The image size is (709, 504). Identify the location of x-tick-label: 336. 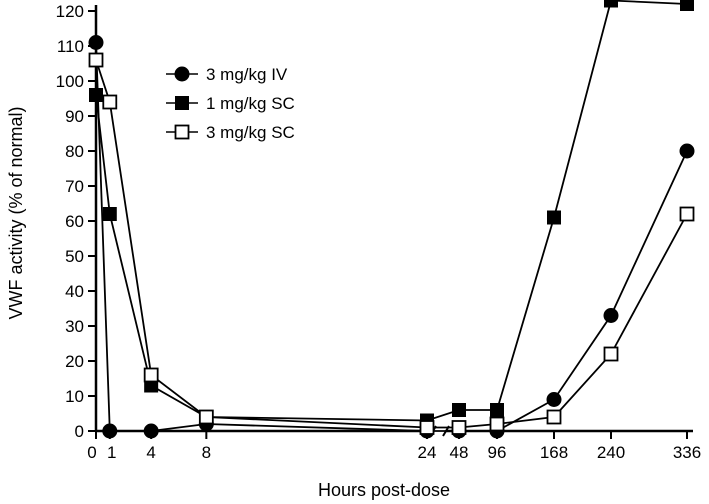
(687, 452).